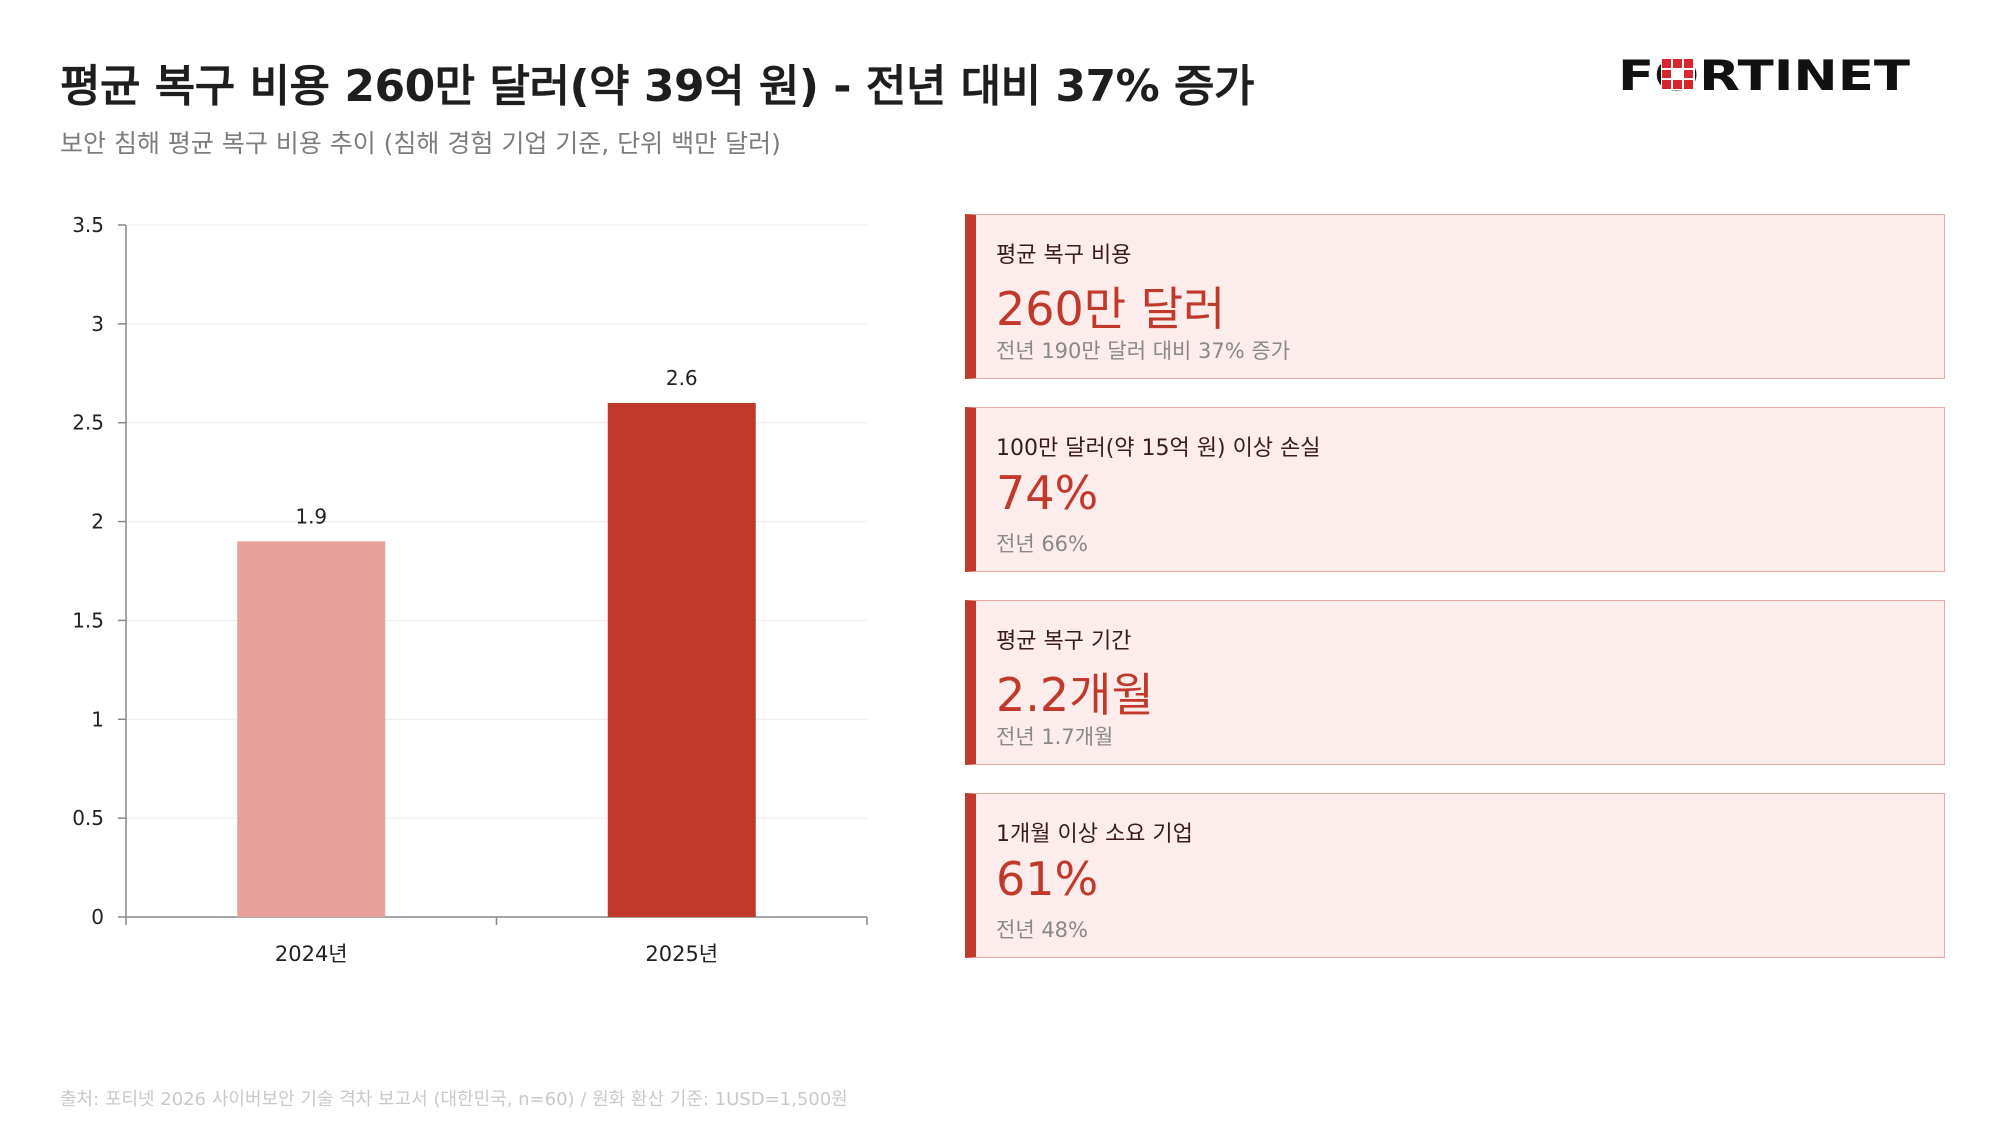  What do you see at coordinates (88, 423) in the screenshot?
I see `y-tick-label: 2.5` at bounding box center [88, 423].